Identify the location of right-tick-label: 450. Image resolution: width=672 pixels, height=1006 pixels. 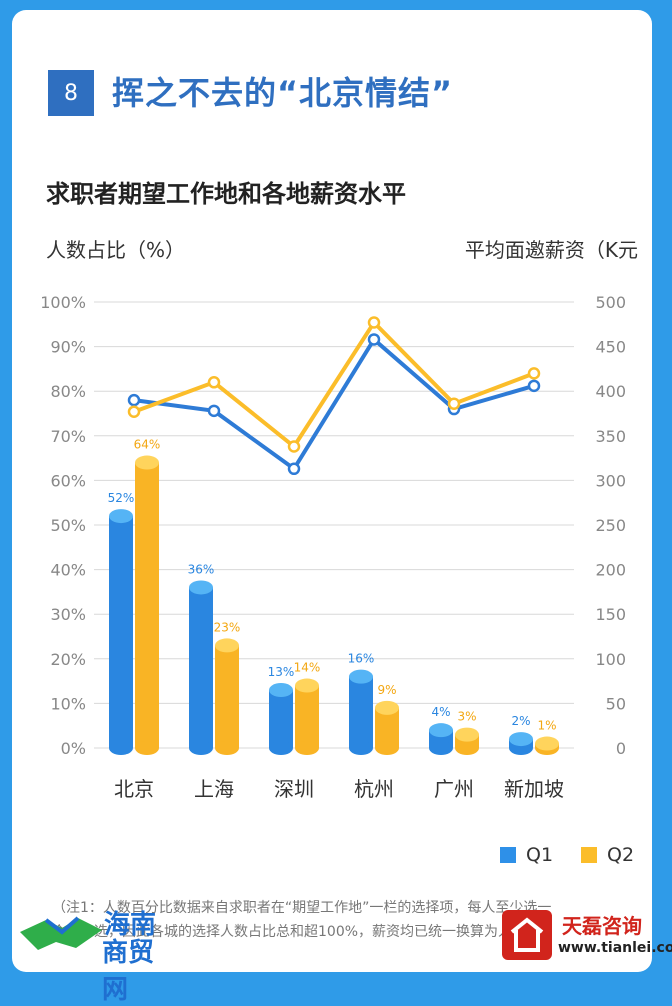
(610, 347).